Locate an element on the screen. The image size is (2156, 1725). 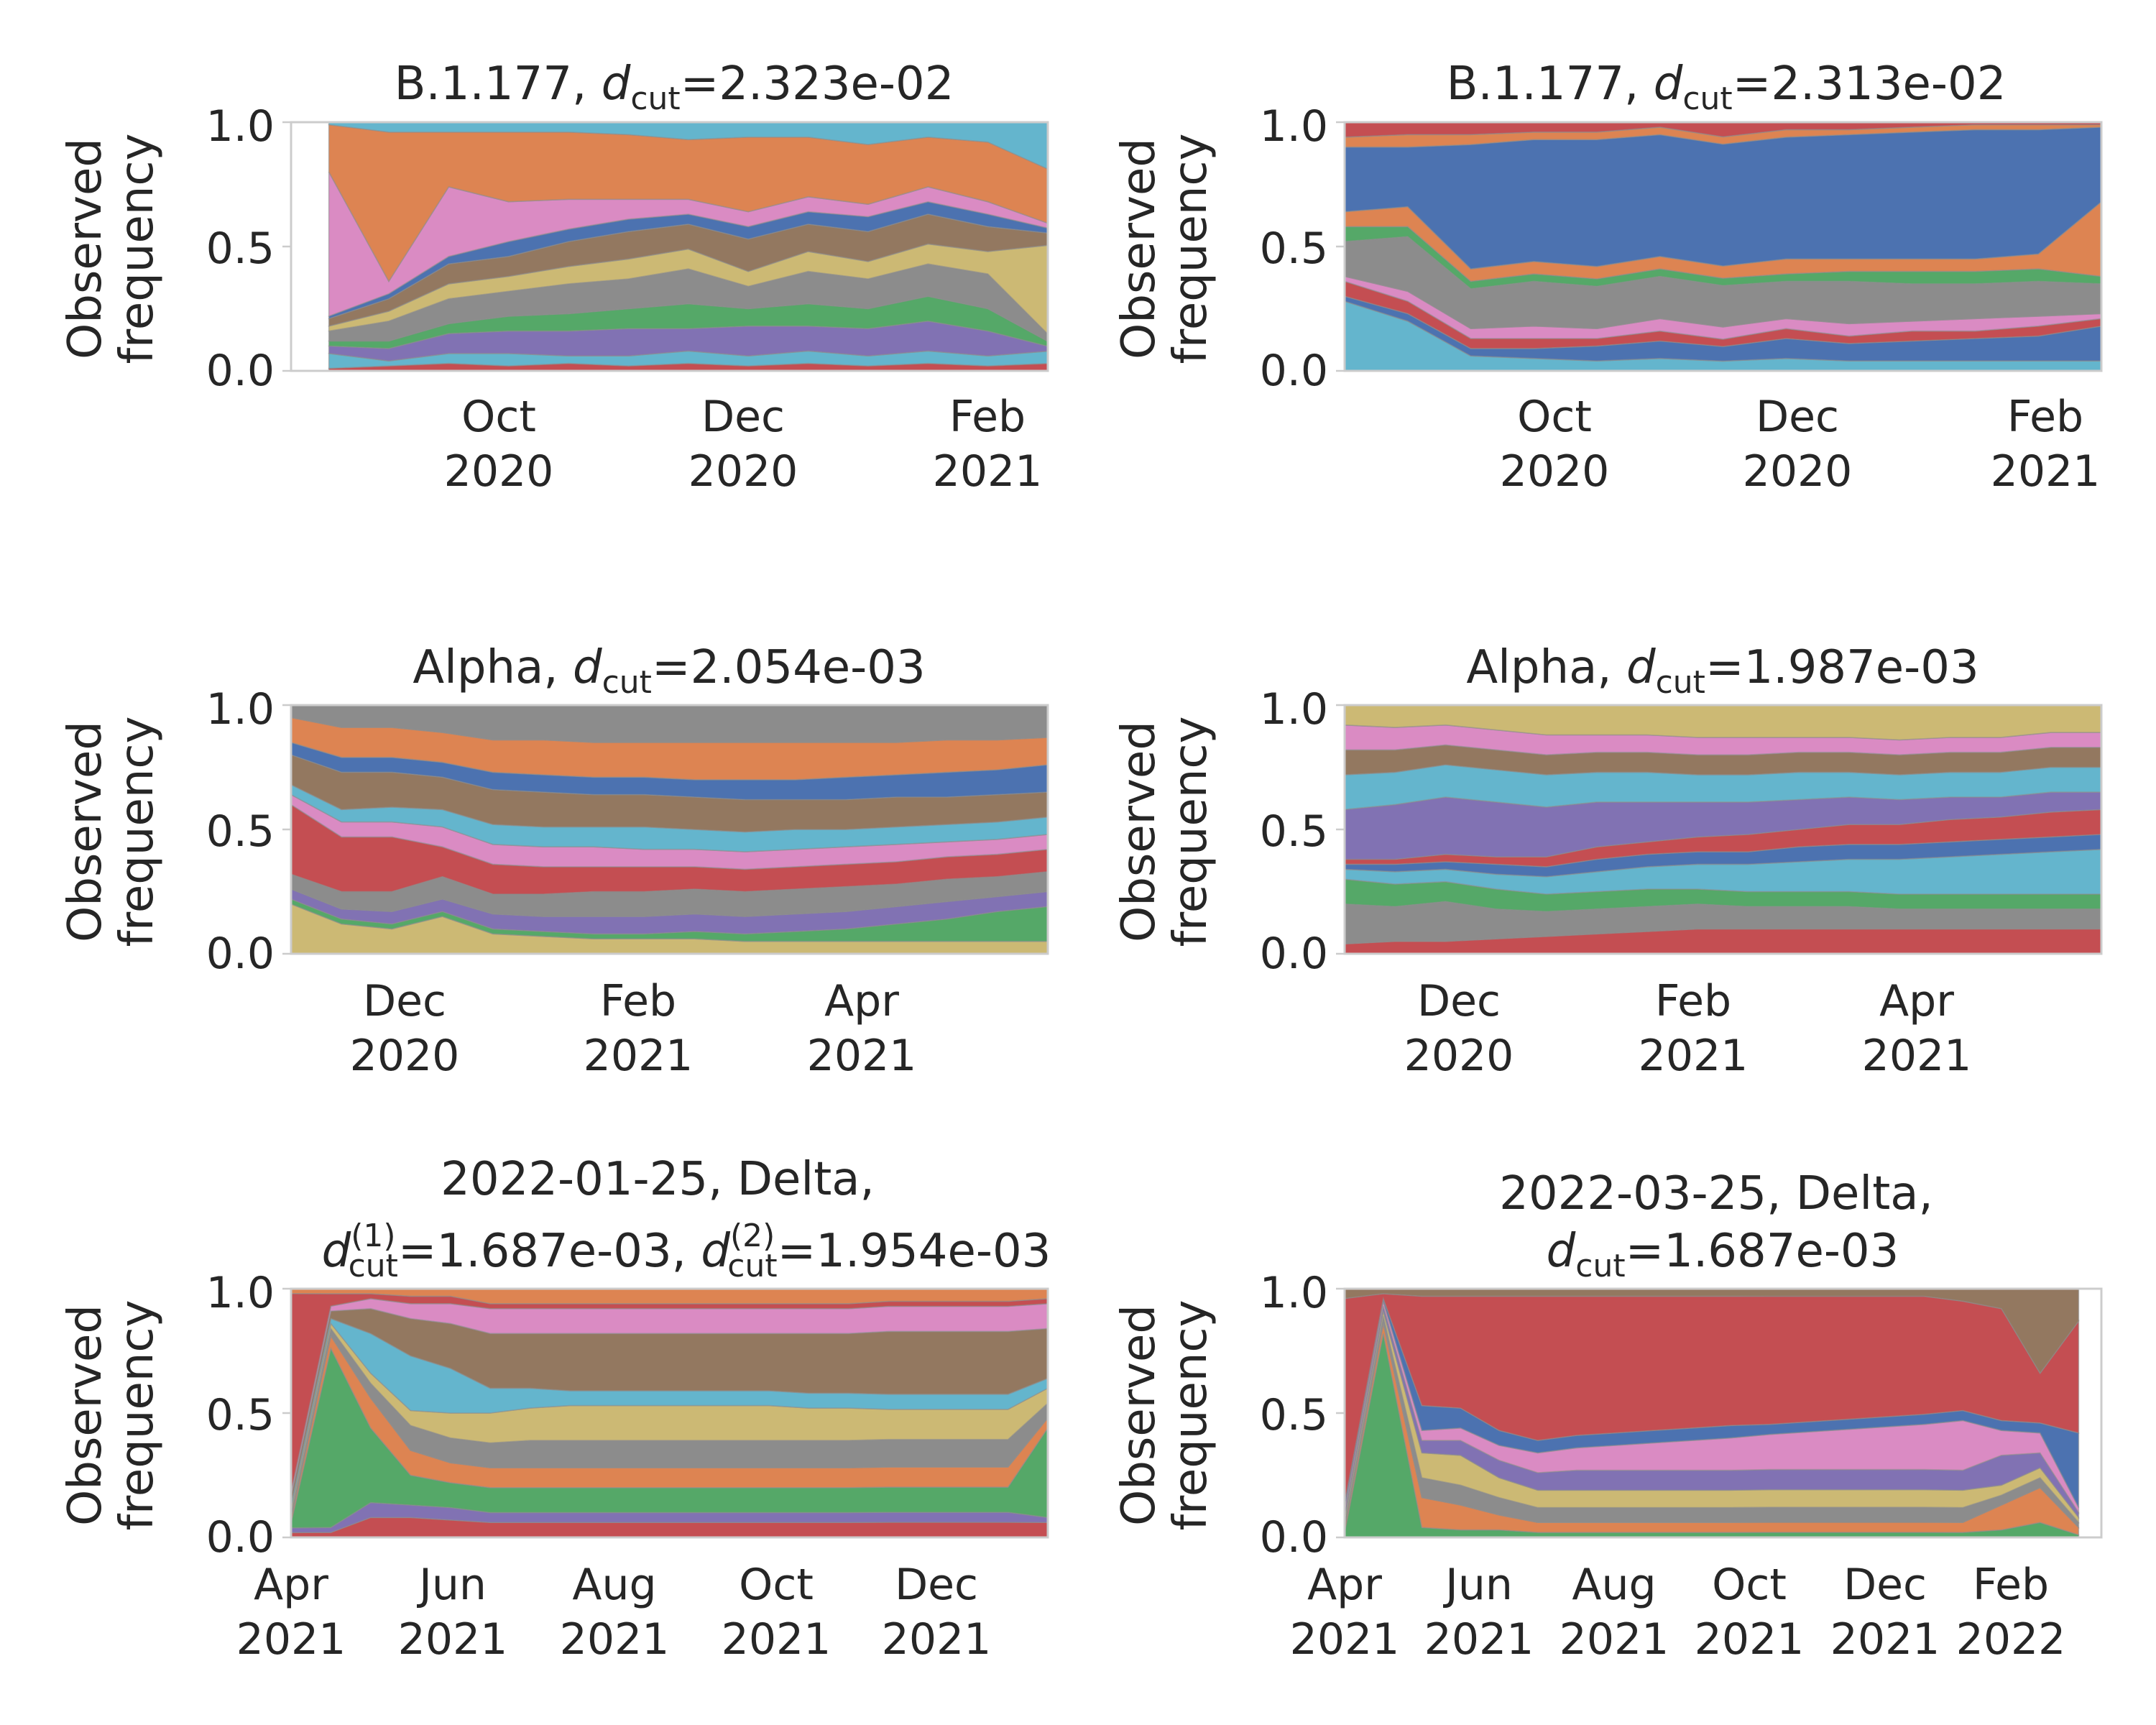
title-segment-1: =1.687e-03, is located at coordinates (550, 1251).